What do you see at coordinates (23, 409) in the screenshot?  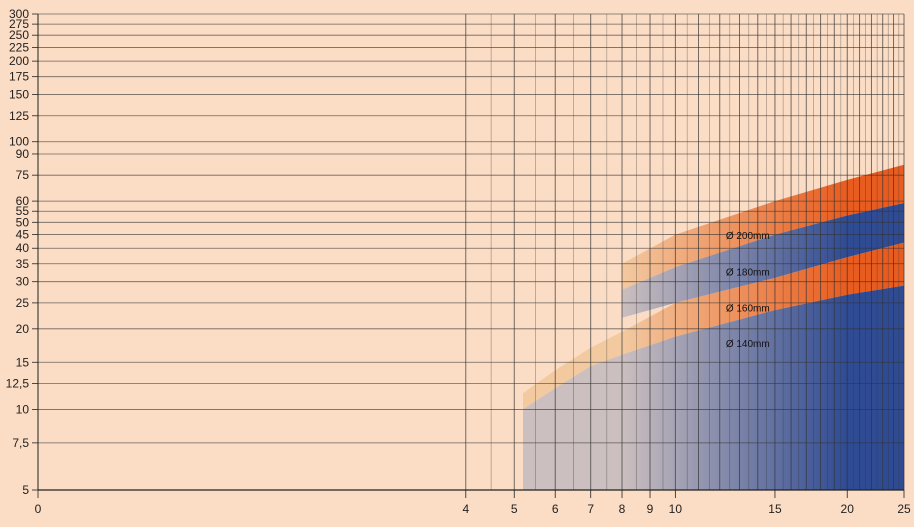 I see `y-tick-label: 10` at bounding box center [23, 409].